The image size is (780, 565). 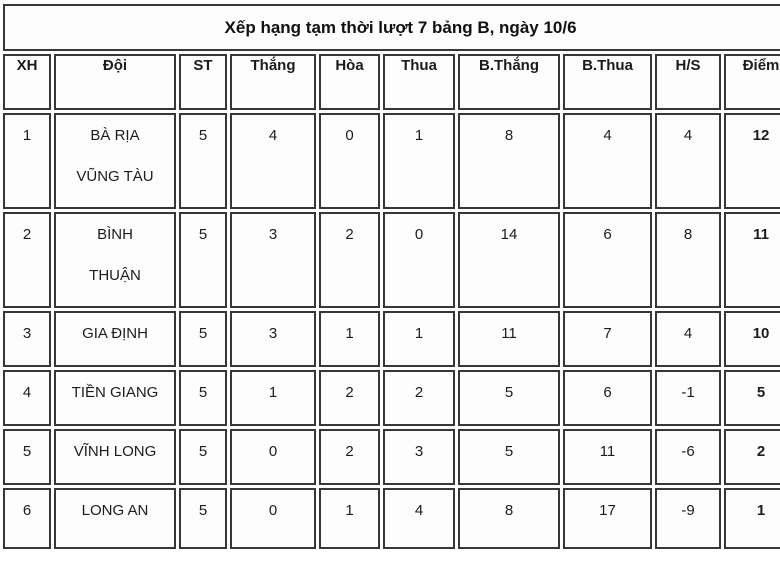 I want to click on column-header-goals-for: B.Thắng, so click(x=509, y=82).